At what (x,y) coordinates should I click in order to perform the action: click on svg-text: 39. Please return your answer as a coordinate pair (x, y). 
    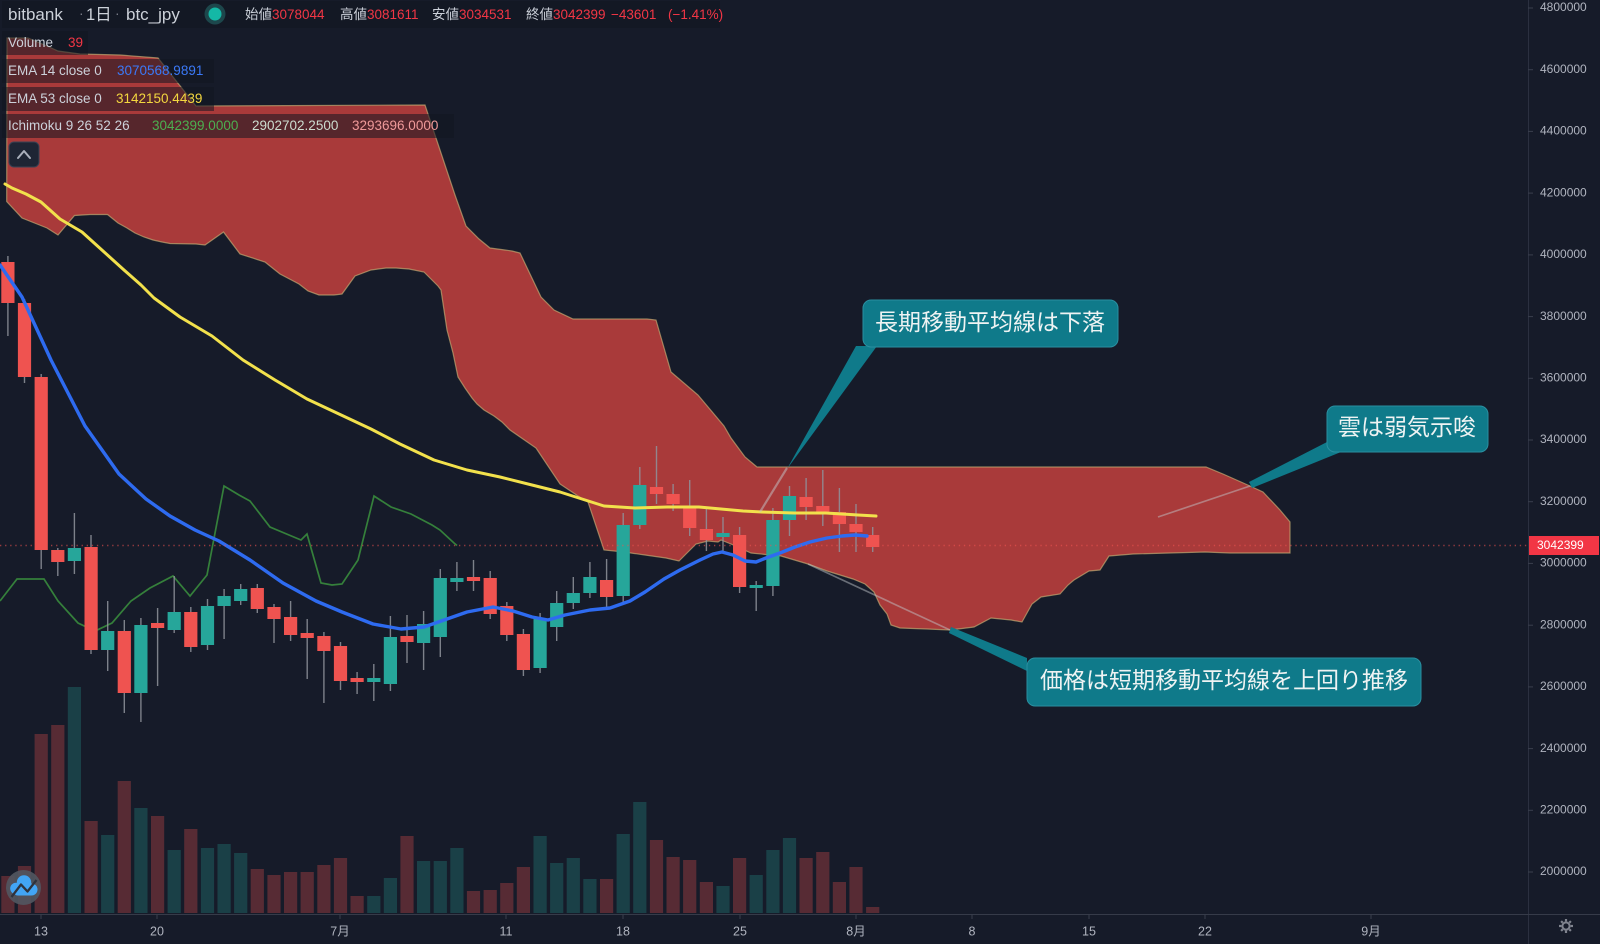
    Looking at the image, I should click on (75, 42).